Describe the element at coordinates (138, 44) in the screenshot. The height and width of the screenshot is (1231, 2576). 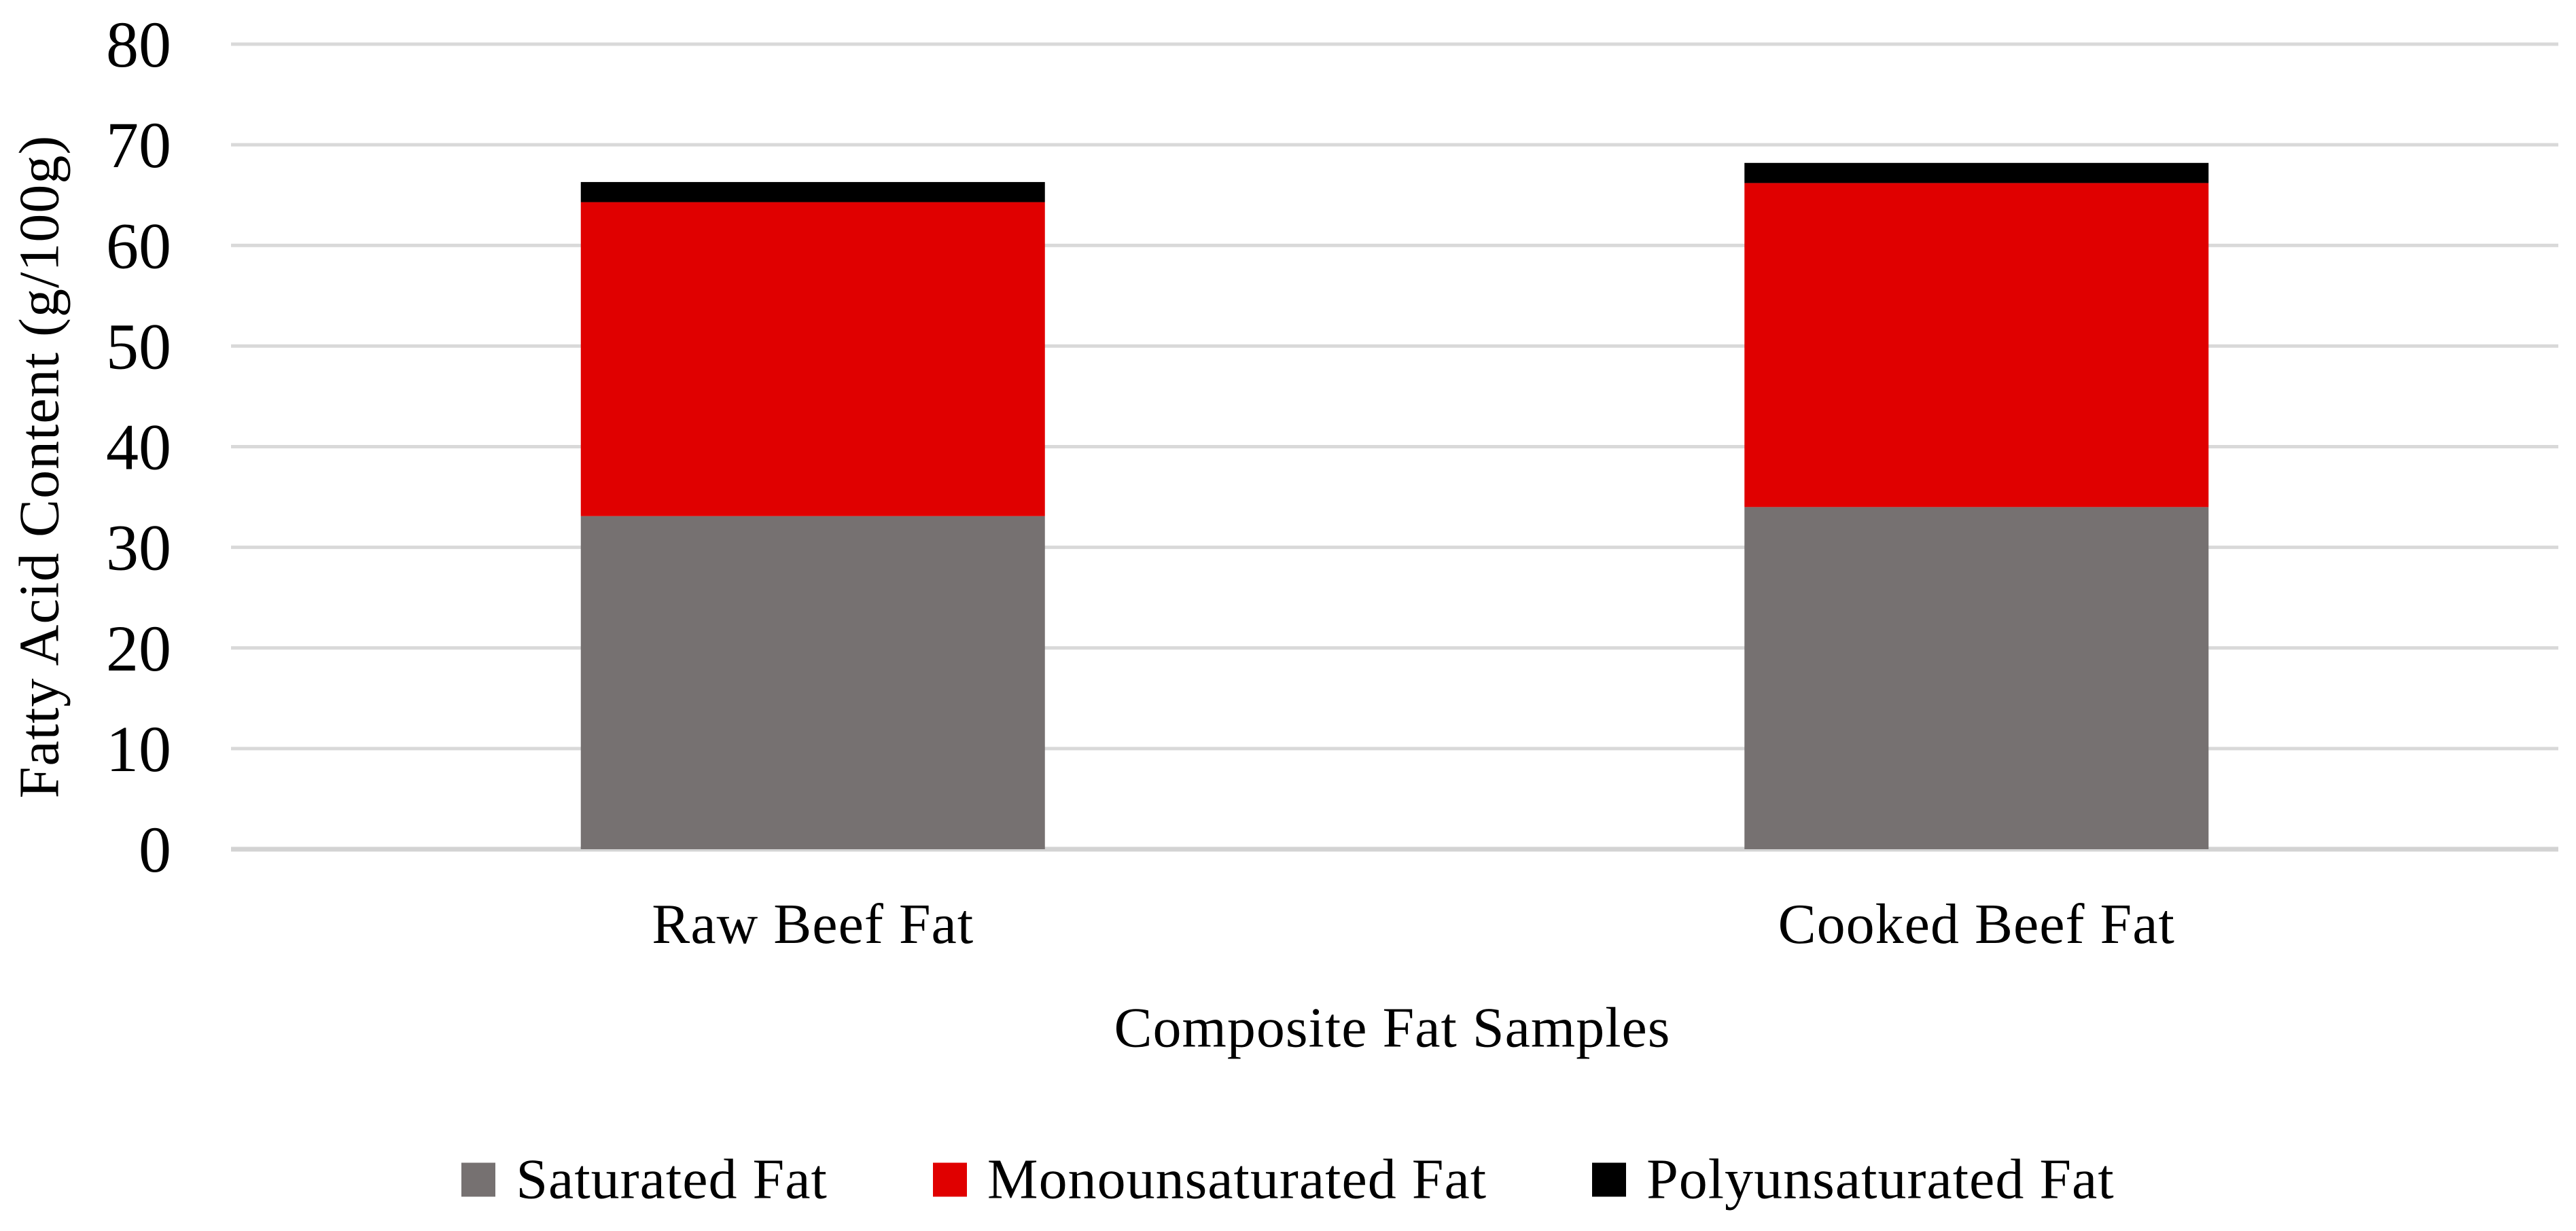
I see `y-tick-label: 80` at that location.